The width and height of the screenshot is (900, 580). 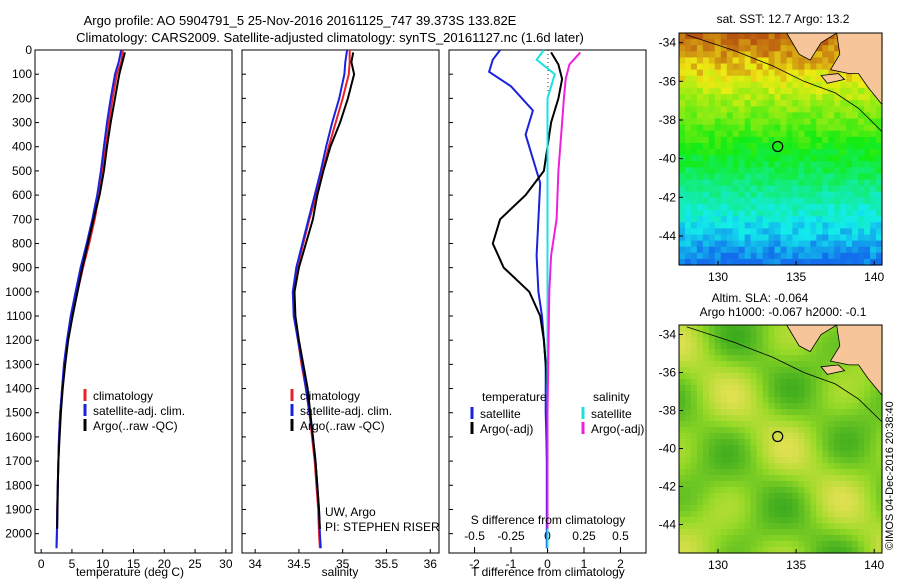 What do you see at coordinates (668, 373) in the screenshot?
I see `map-y-tick-label: -36` at bounding box center [668, 373].